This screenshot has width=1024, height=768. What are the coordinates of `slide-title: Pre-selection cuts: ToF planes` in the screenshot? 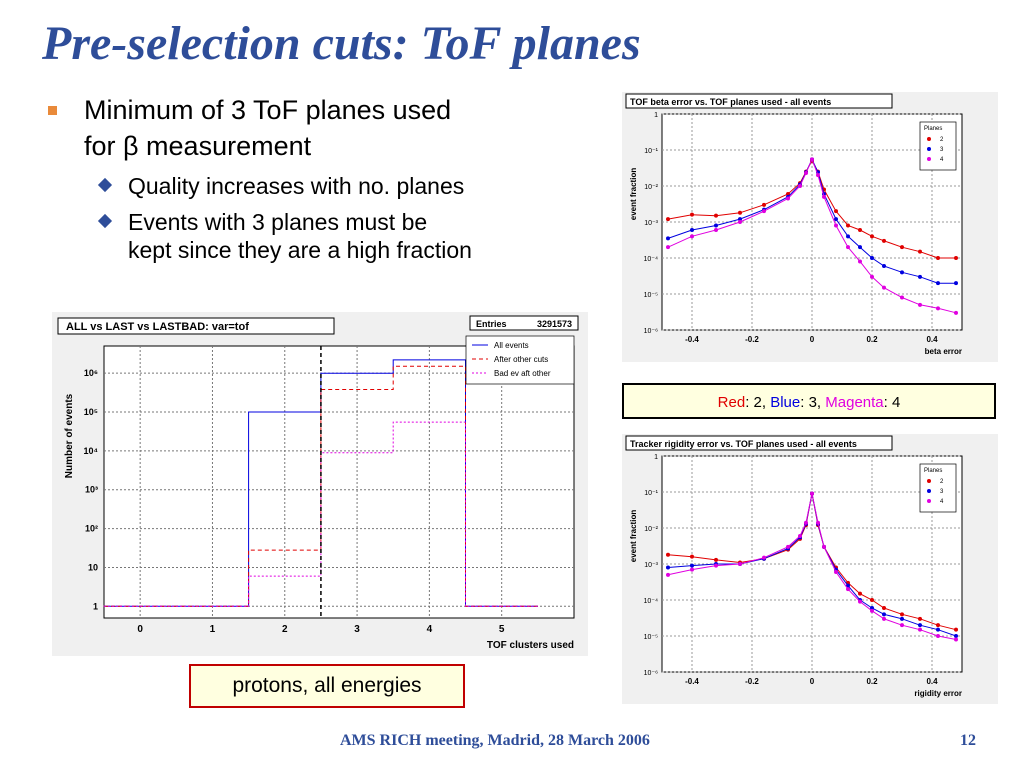 It's located at (341, 43).